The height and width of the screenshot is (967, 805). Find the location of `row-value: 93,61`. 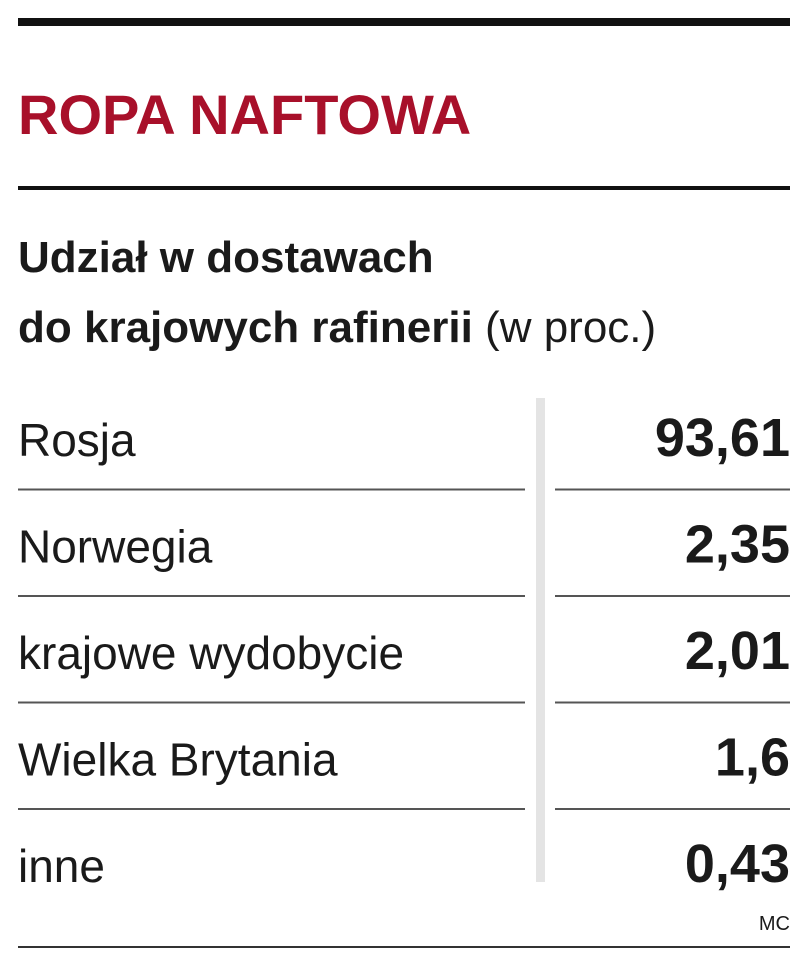

row-value: 93,61 is located at coordinates (722, 438).